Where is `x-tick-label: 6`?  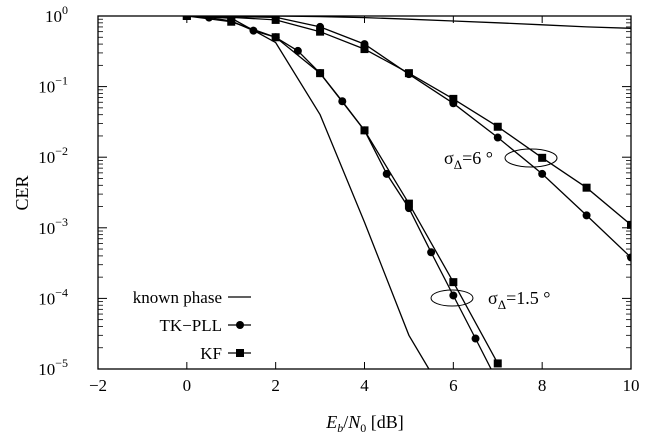
x-tick-label: 6 is located at coordinates (453, 385).